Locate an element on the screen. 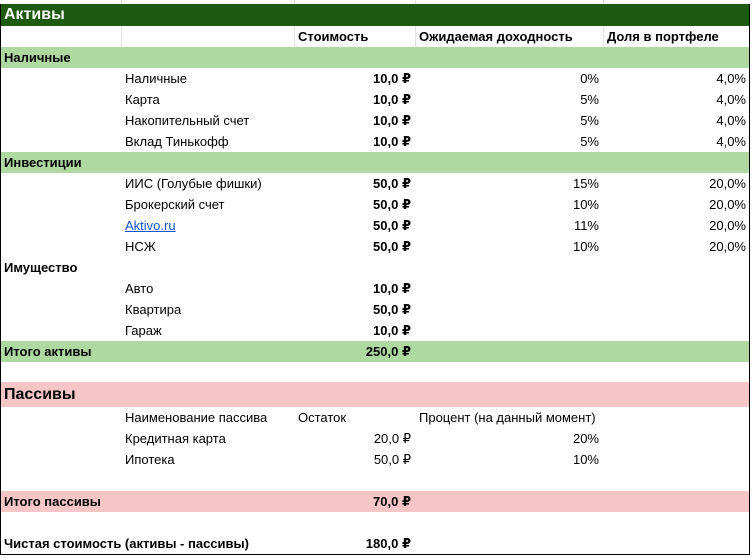 The width and height of the screenshot is (753, 558). asset-name: Накопительный счет is located at coordinates (187, 120).